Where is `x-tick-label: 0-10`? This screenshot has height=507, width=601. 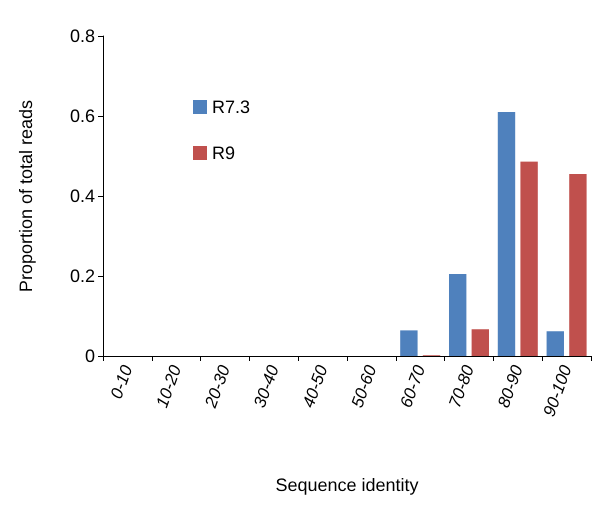 x-tick-label: 0-10 is located at coordinates (121, 382).